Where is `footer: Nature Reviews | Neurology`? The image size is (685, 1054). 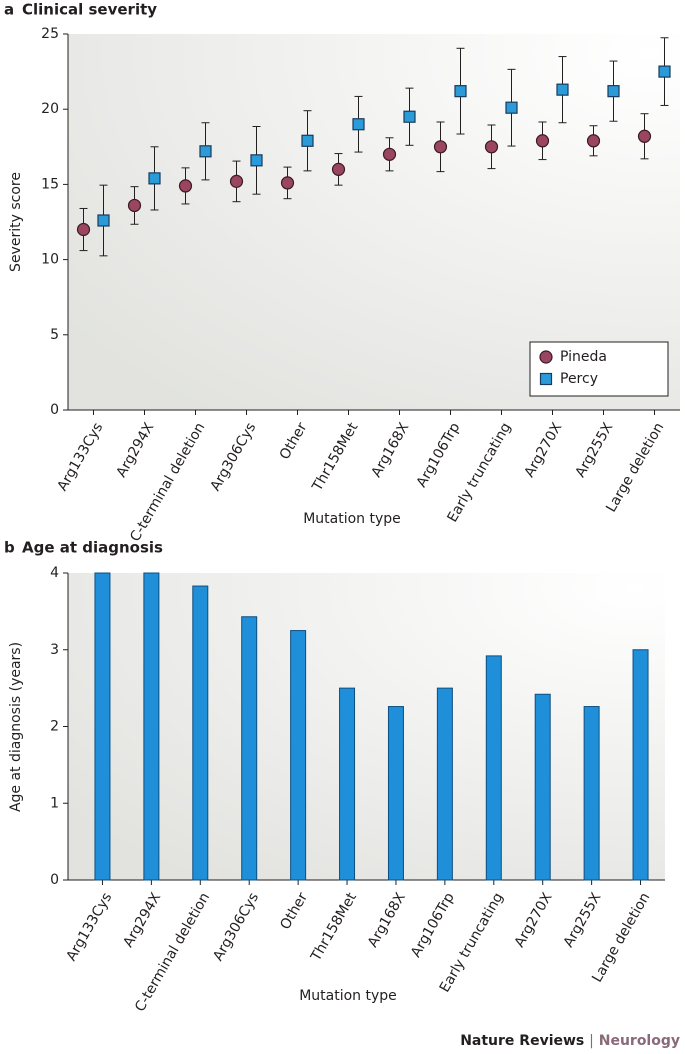
footer: Nature Reviews | Neurology is located at coordinates (570, 1041).